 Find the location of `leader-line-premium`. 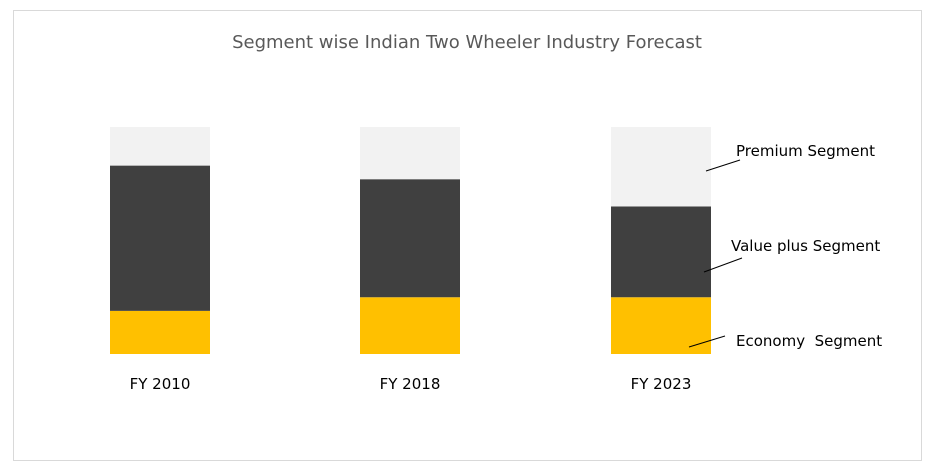

leader-line-premium is located at coordinates (723, 165).